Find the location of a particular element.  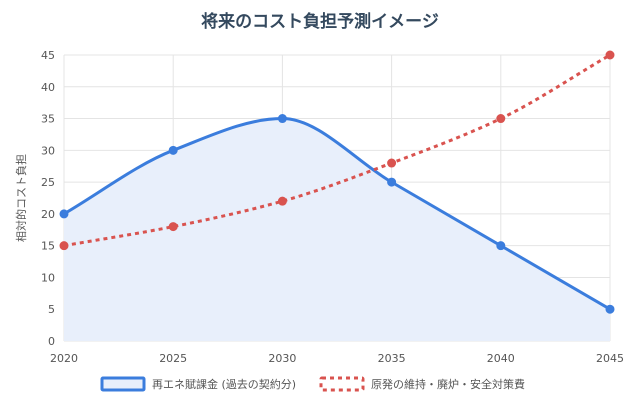

x-tick-label: 2040 is located at coordinates (501, 358).